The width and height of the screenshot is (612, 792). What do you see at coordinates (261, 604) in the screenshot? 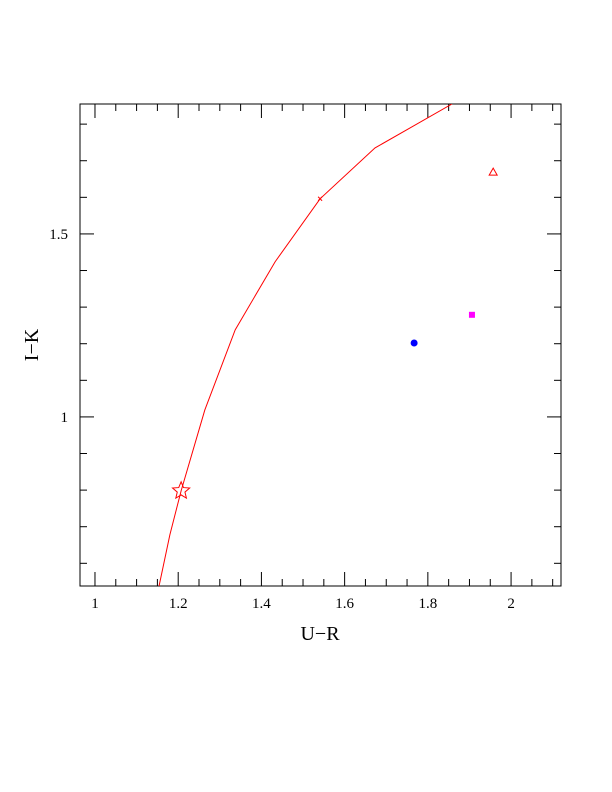
I see `x-tick-label: 1.4` at bounding box center [261, 604].